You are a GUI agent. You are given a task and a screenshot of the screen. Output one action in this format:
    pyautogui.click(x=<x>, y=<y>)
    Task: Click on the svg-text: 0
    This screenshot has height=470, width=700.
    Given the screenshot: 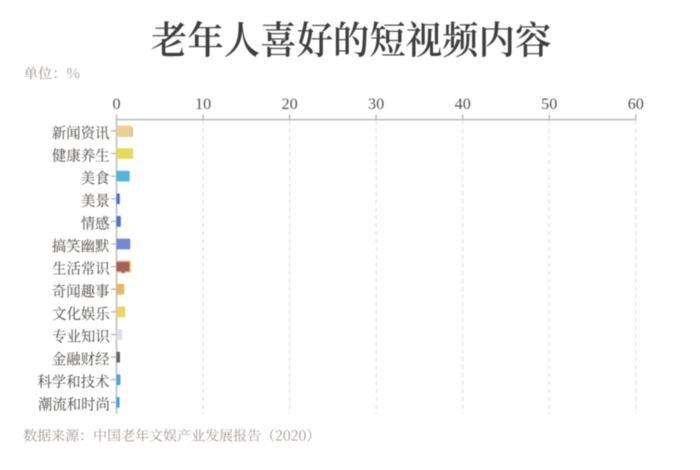 What is the action you would take?
    pyautogui.click(x=116, y=104)
    